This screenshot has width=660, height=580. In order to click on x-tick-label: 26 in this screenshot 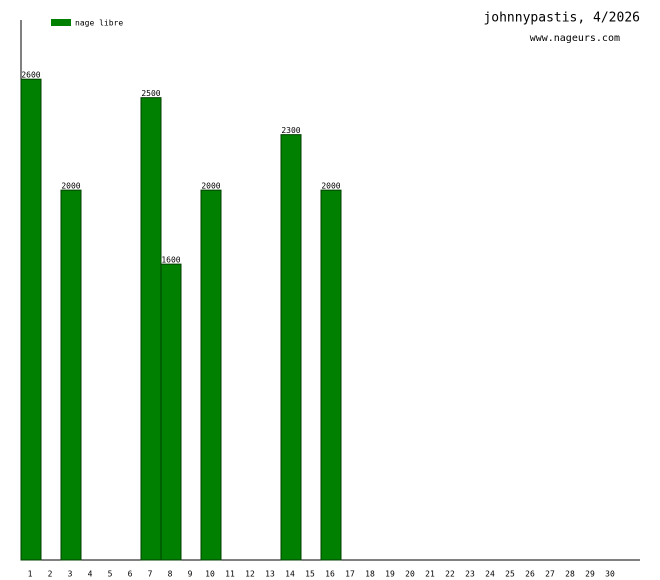, I will do `click(530, 574)`.